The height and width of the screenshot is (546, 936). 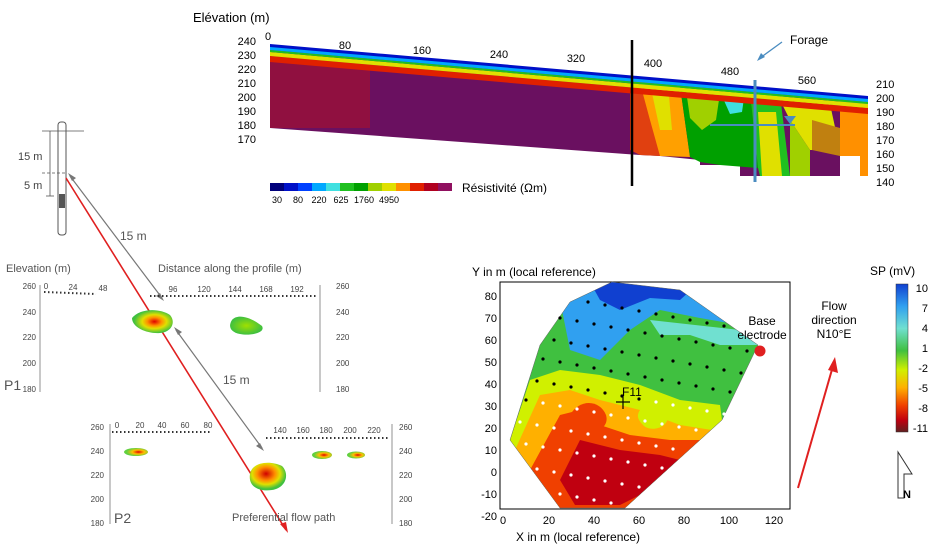 I want to click on y-tick: 70, so click(x=491, y=319).